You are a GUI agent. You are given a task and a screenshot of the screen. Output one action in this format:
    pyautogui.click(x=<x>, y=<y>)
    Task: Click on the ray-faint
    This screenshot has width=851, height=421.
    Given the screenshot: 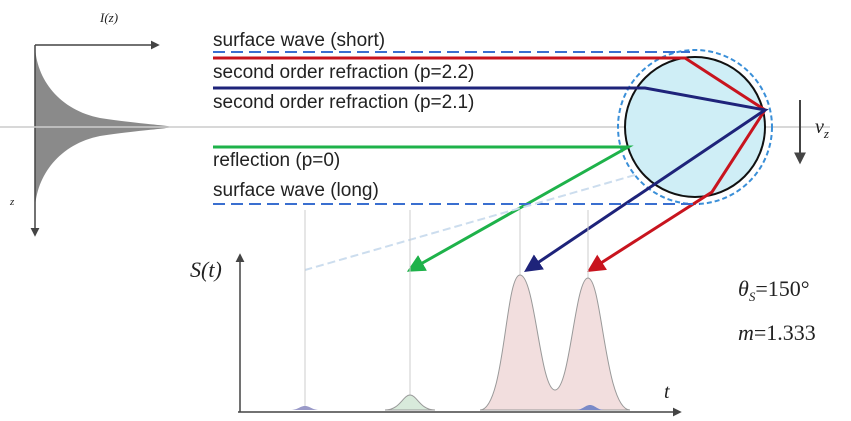 What is the action you would take?
    pyautogui.click(x=470, y=222)
    